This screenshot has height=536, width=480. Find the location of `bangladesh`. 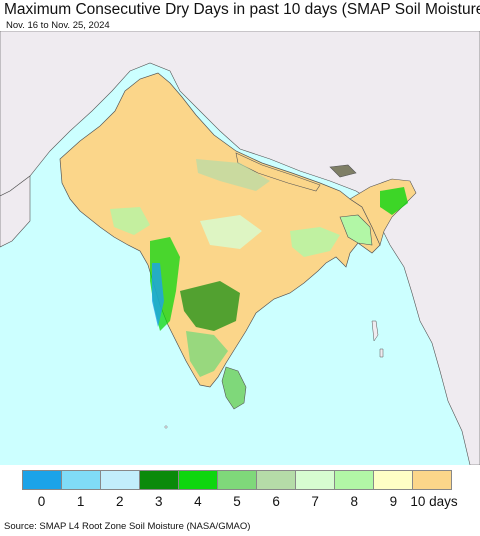

bangladesh is located at coordinates (356, 230).